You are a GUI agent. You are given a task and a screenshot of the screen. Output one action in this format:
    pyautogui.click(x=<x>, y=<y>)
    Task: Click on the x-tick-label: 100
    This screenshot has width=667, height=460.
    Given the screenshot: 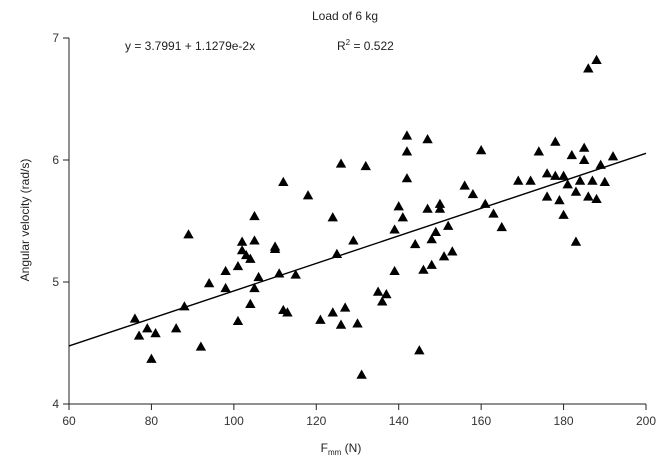 What is the action you would take?
    pyautogui.click(x=234, y=421)
    